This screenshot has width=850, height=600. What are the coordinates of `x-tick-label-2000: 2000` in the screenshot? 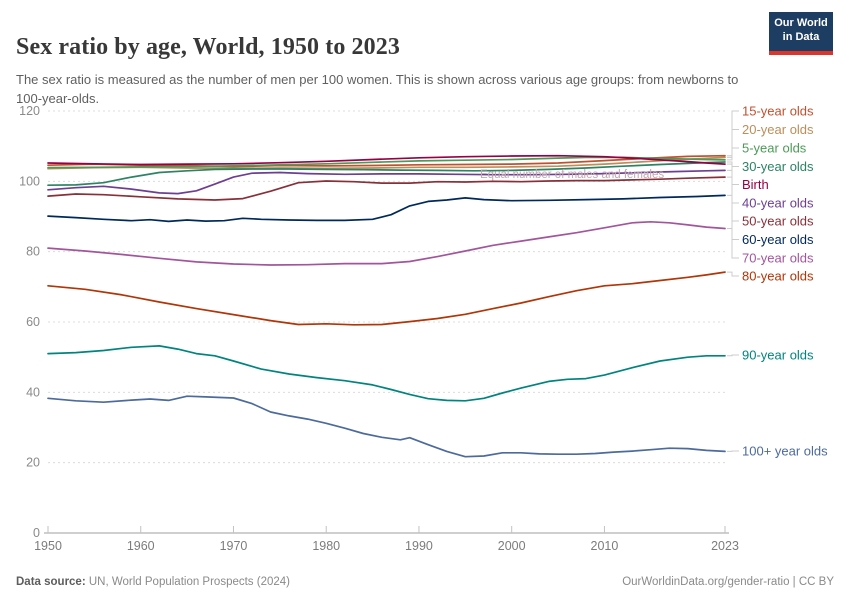 It's located at (512, 546).